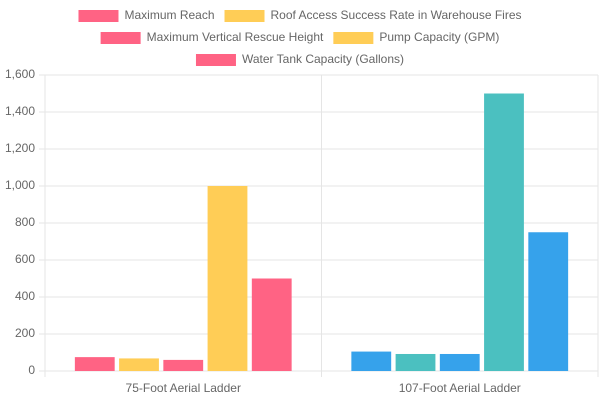 The image size is (600, 400). What do you see at coordinates (235, 37) in the screenshot?
I see `legend-label: Maximum Vertical Rescue Height` at bounding box center [235, 37].